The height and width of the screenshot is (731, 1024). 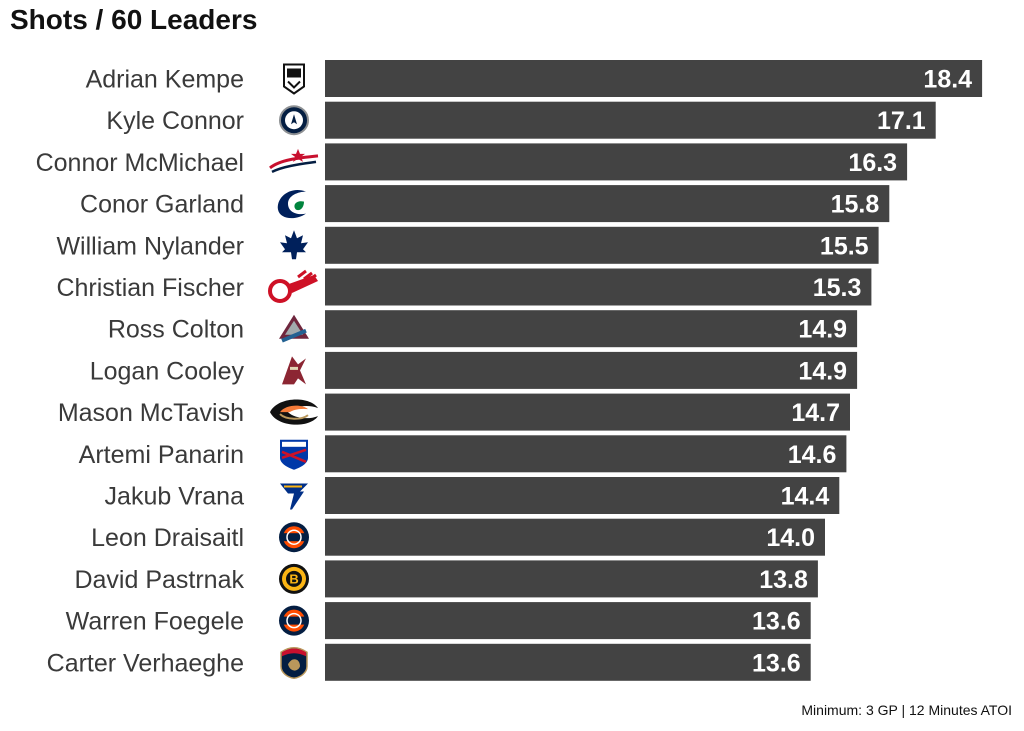 What do you see at coordinates (294, 161) in the screenshot?
I see `team-logo-wsh-icon` at bounding box center [294, 161].